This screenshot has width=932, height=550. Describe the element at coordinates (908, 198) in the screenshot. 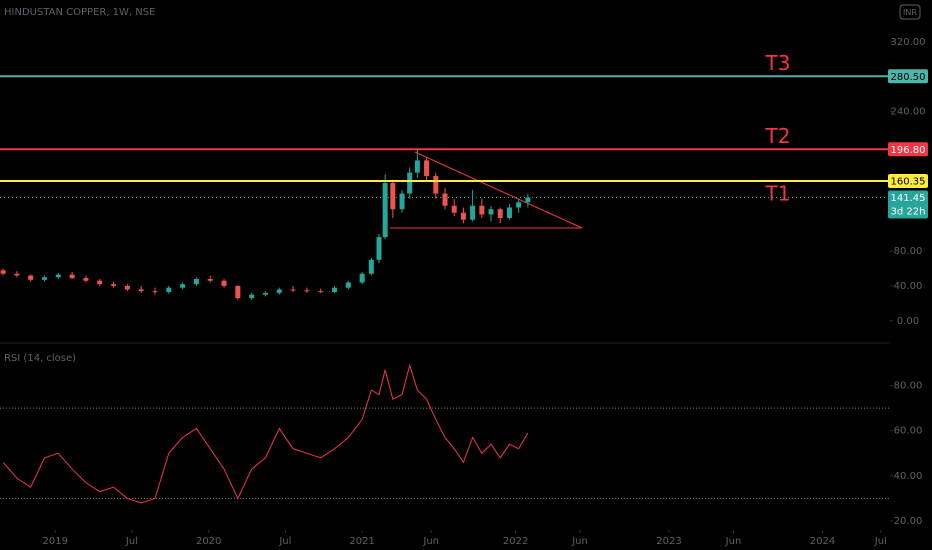

I see `last-price-label: 141.45` at that location.